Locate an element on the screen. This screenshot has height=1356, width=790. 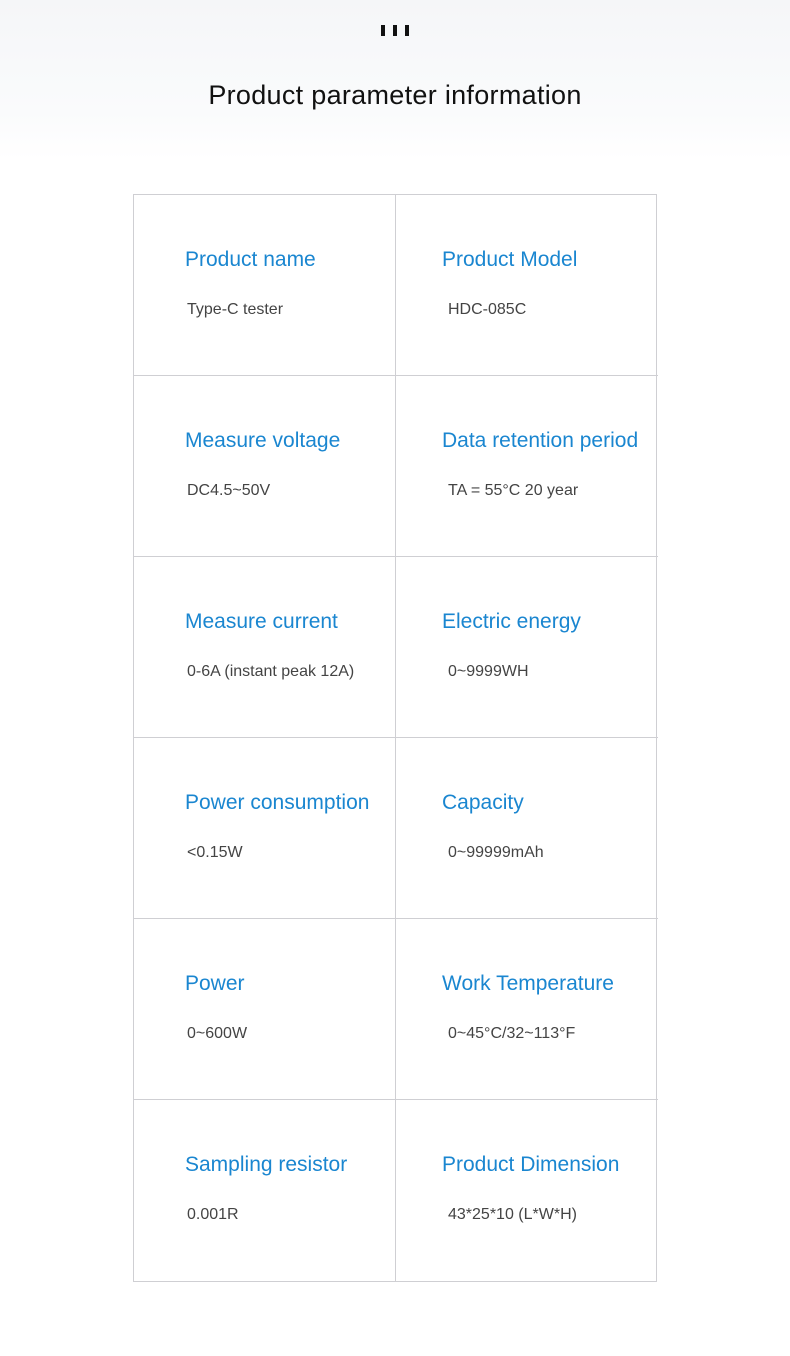
param-cell: Power 0~600W is located at coordinates (265, 1009).